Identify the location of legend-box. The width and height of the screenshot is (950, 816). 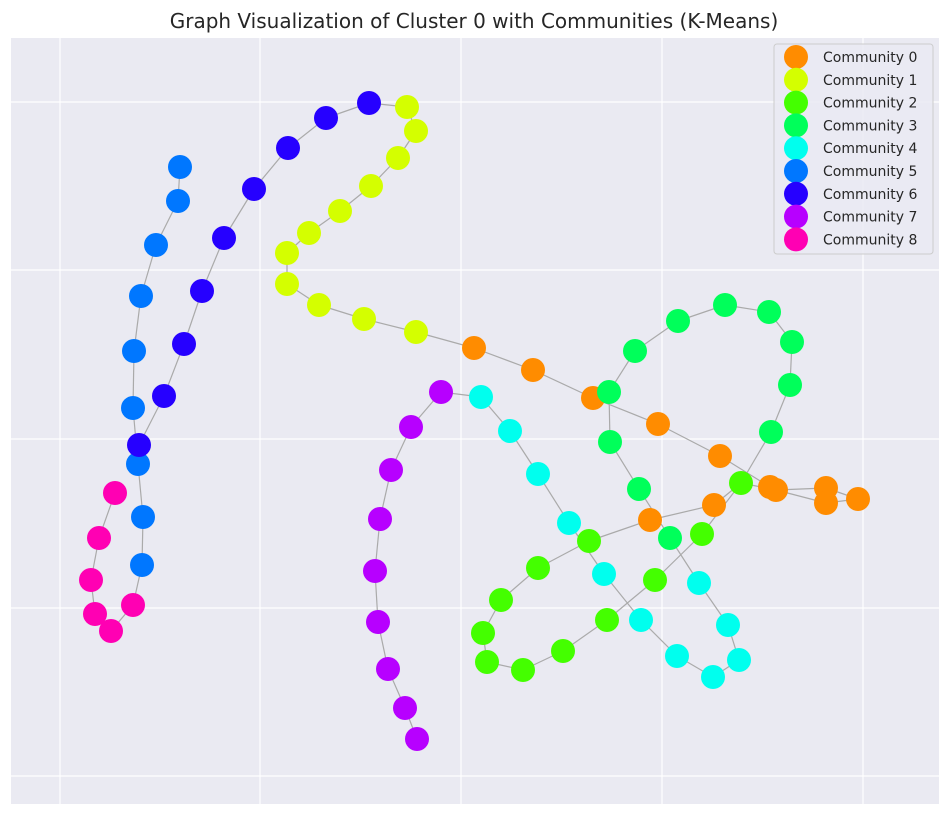
(853, 149).